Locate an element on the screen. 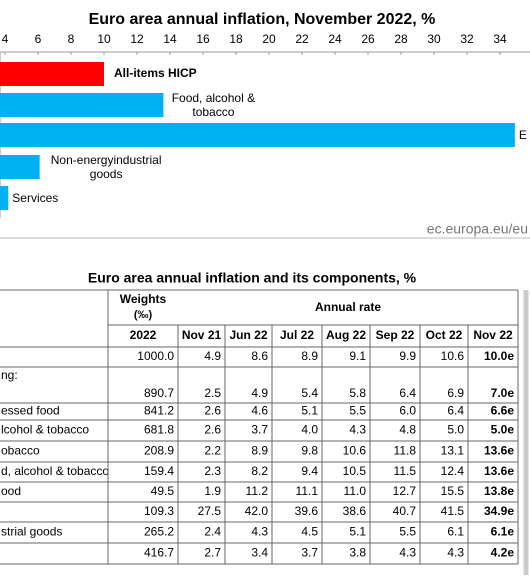  cell: 109.3 is located at coordinates (159, 511).